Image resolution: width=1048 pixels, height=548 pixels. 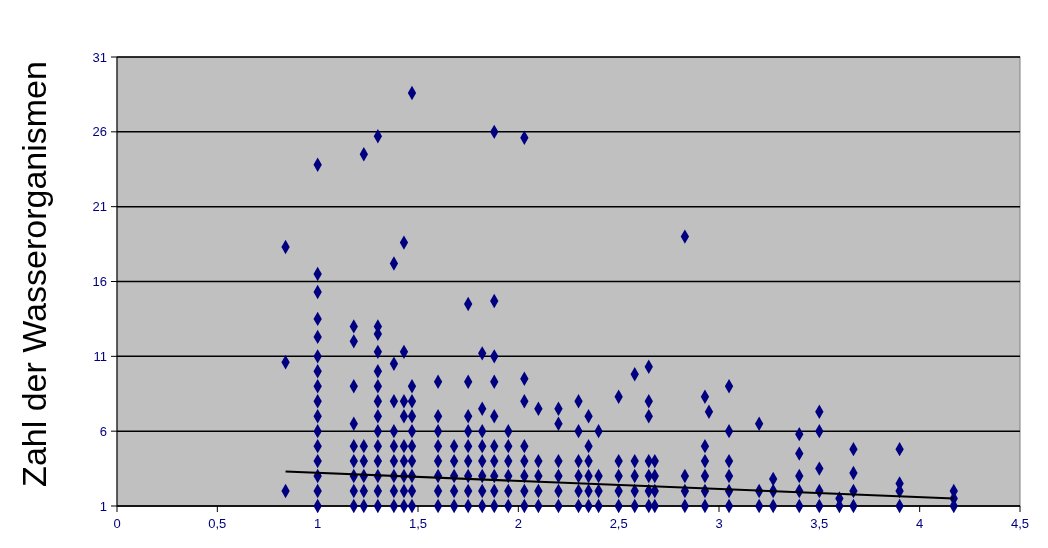 I want to click on x-tick-label: 2,5, so click(x=618, y=523).